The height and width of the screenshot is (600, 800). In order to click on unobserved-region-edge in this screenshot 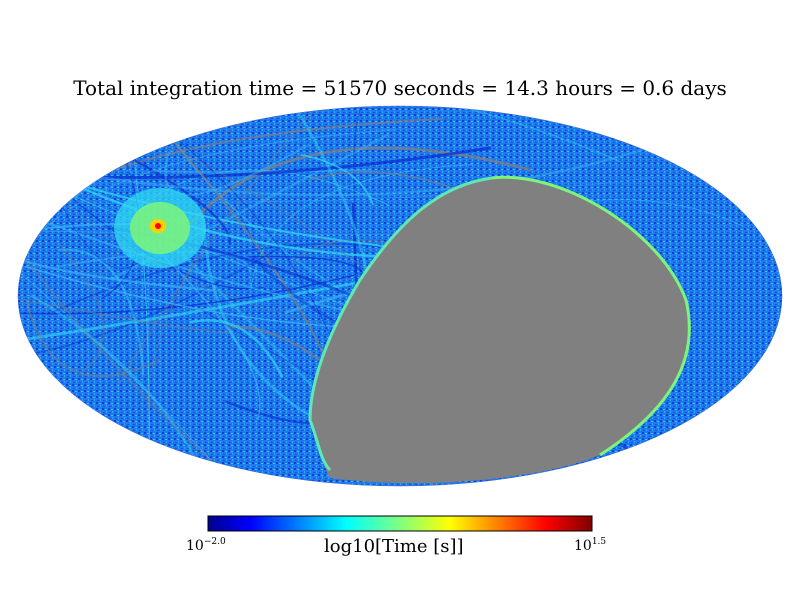, I will do `click(591, 316)`.